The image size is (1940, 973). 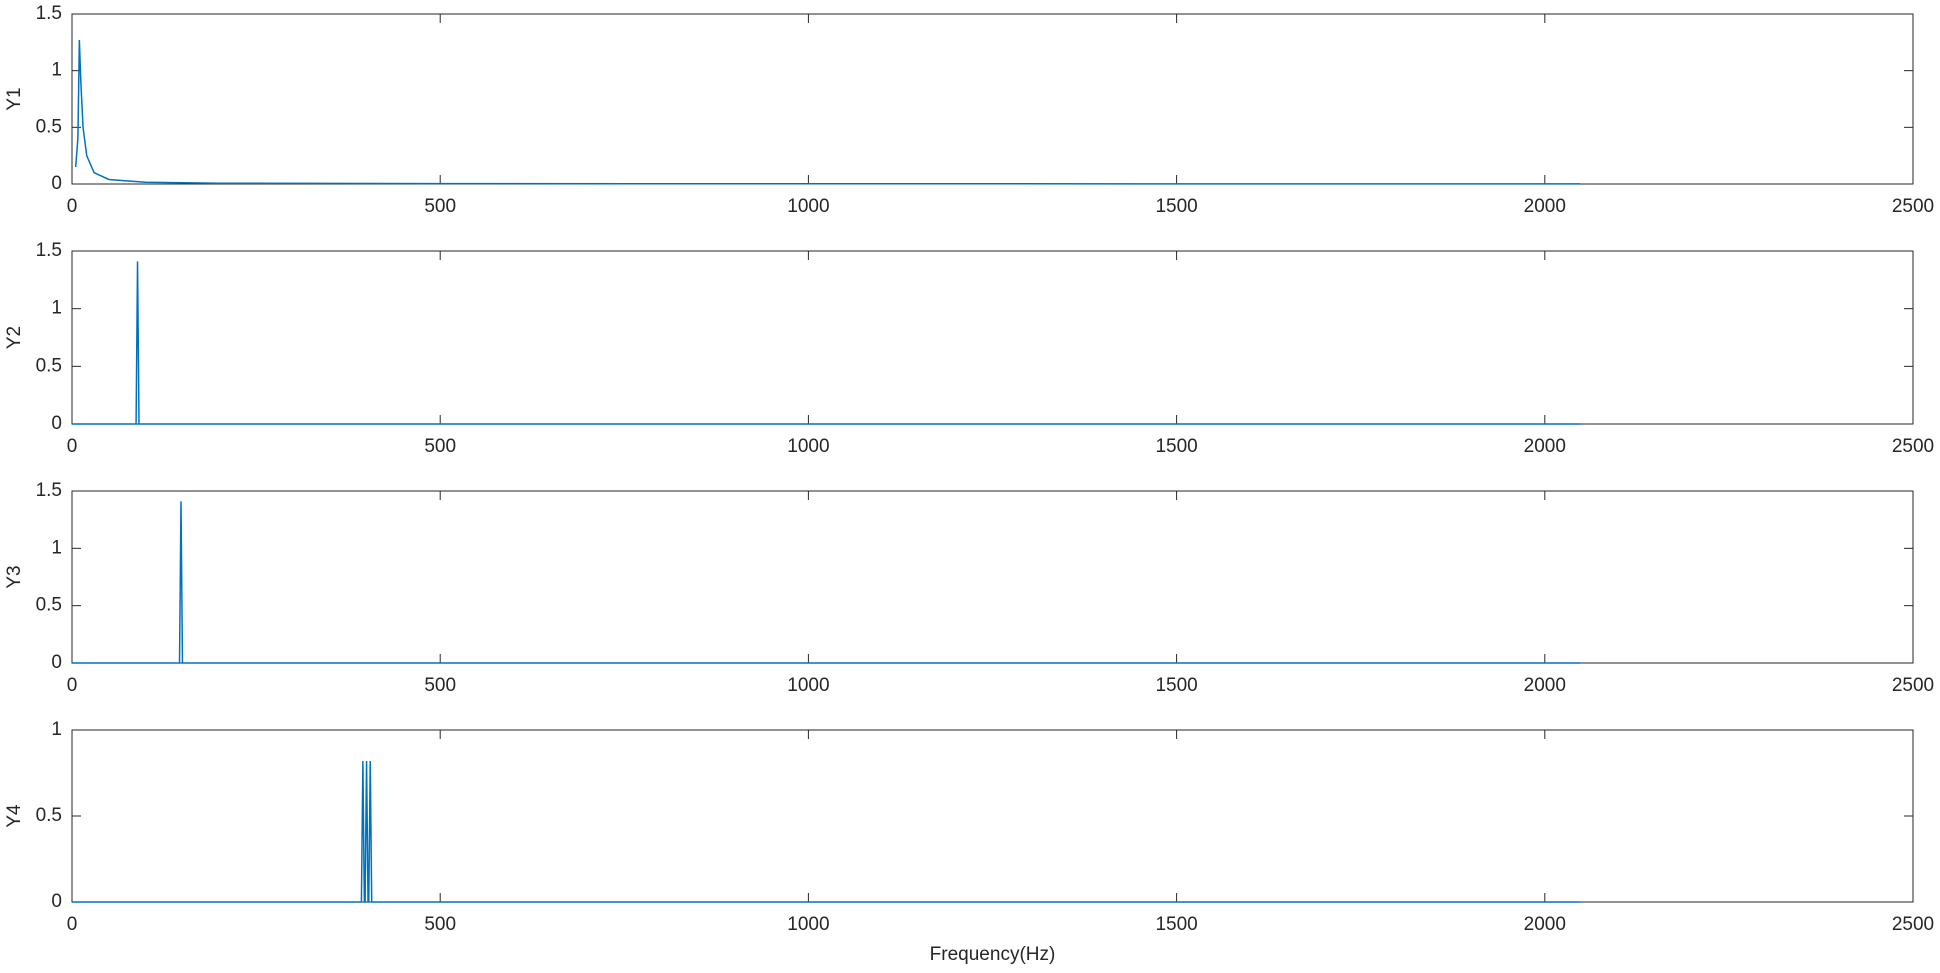 What do you see at coordinates (14, 337) in the screenshot?
I see `y-axis-label: Y2` at bounding box center [14, 337].